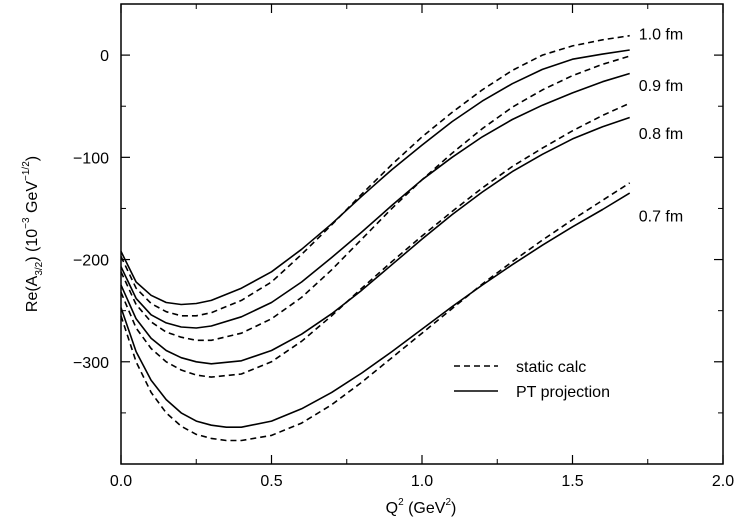  I want to click on y-tick-label: −200, so click(91, 261).